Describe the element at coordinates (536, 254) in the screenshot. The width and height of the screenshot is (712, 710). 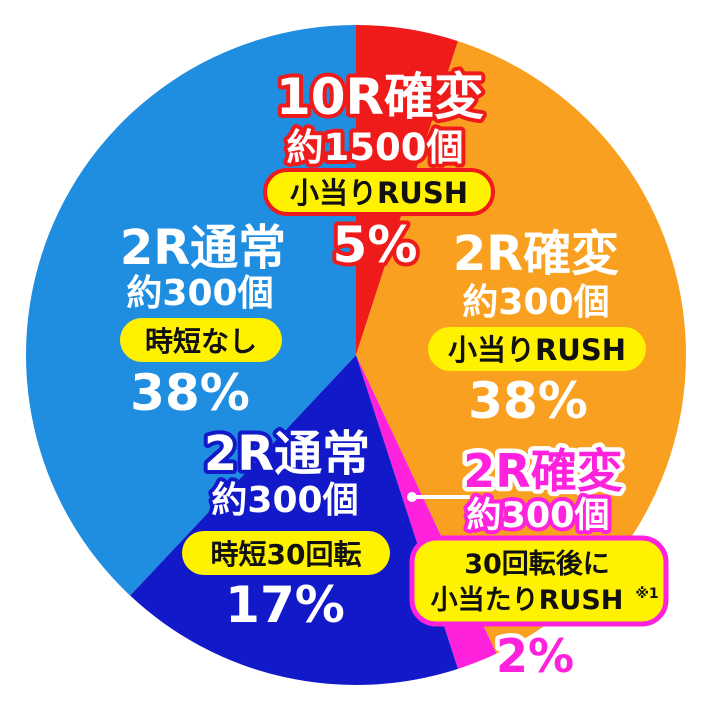
I see `slice-title-2r-kakuhen-38: 2R確変` at that location.